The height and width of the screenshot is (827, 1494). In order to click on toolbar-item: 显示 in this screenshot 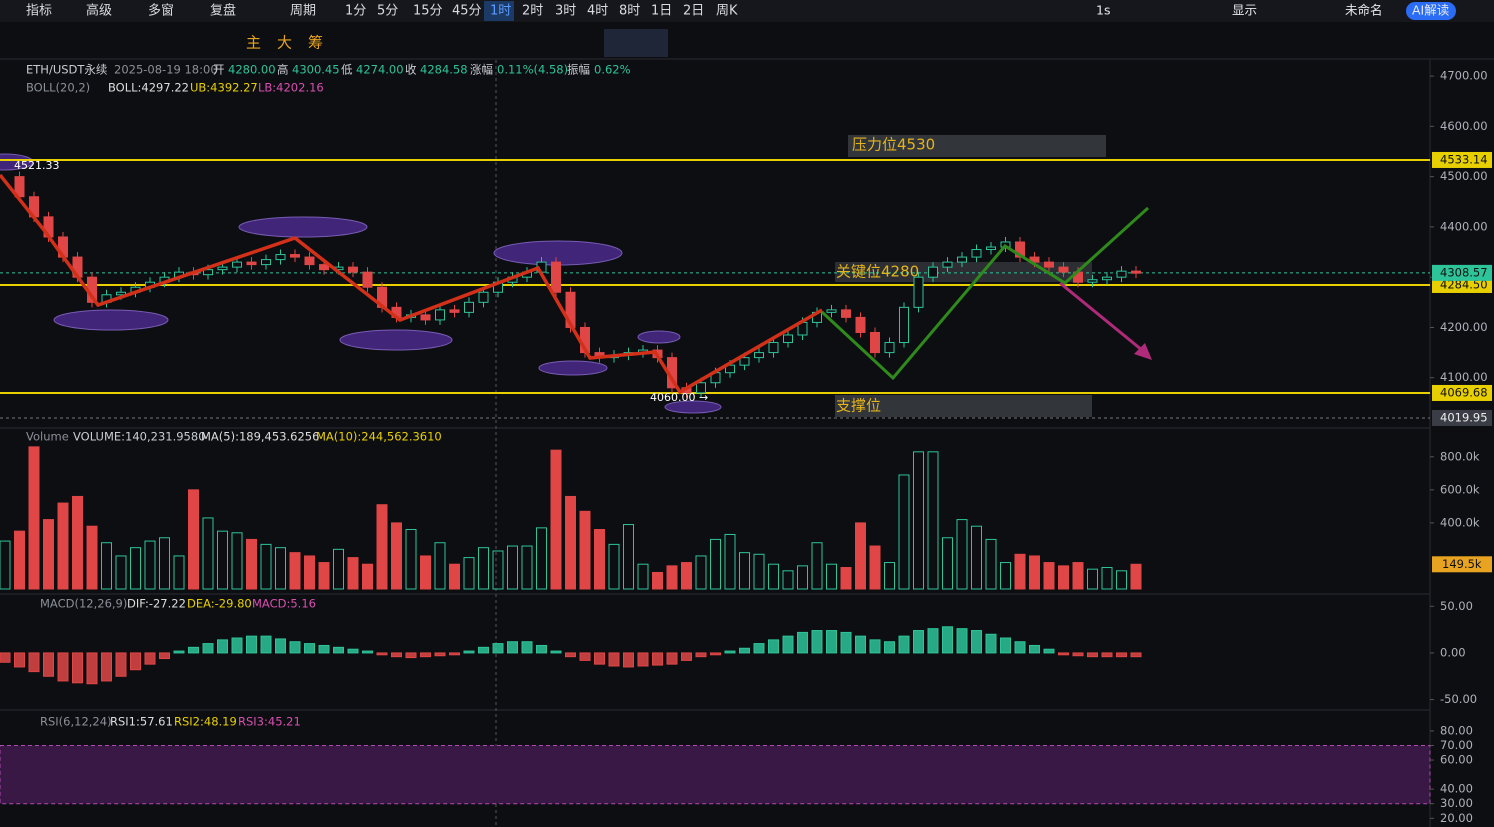, I will do `click(1244, 10)`.